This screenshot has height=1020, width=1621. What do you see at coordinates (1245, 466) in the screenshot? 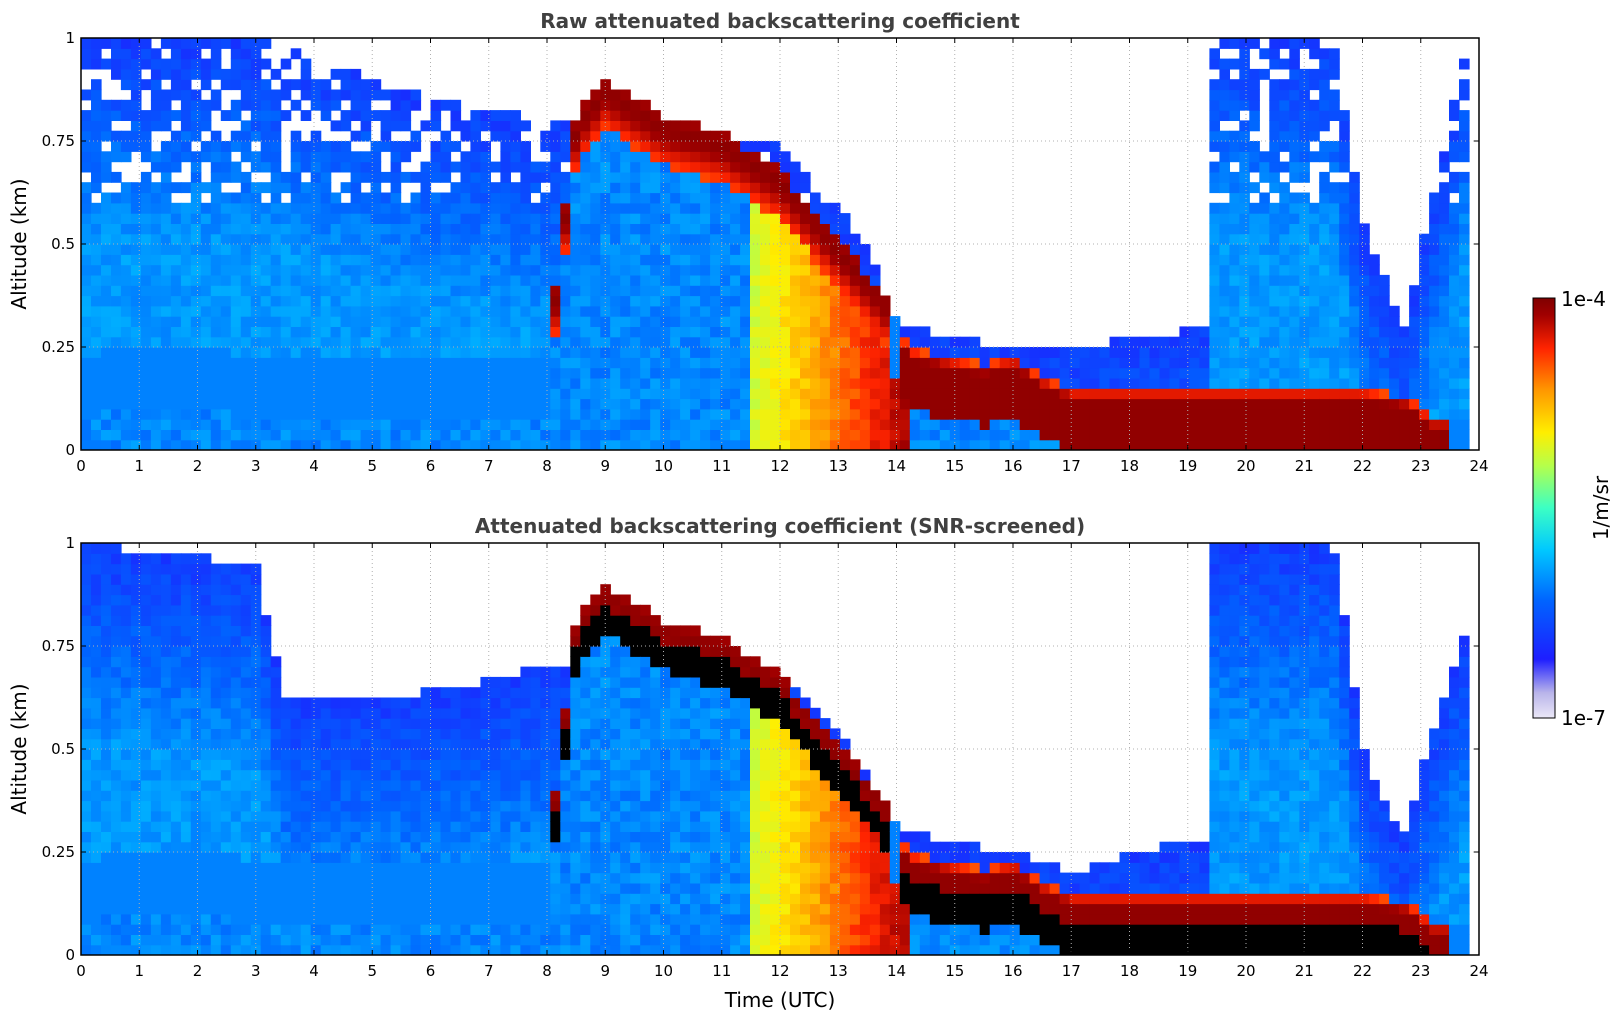
I see `x-tick-label: 20` at bounding box center [1245, 466].